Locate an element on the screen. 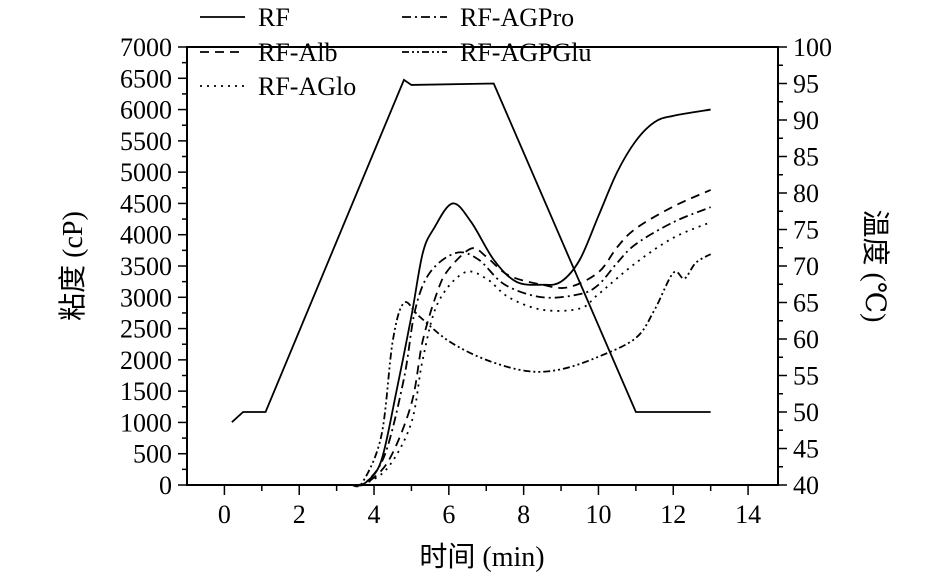  y-tick-label: 1000 is located at coordinates (146, 422).